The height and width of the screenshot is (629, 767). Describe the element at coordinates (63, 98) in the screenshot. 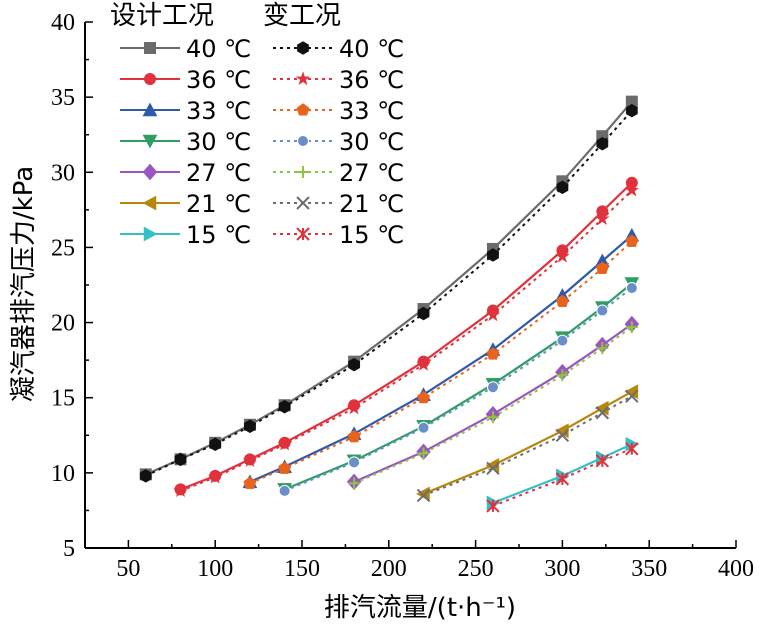

I see `y-tick-label: 35` at that location.